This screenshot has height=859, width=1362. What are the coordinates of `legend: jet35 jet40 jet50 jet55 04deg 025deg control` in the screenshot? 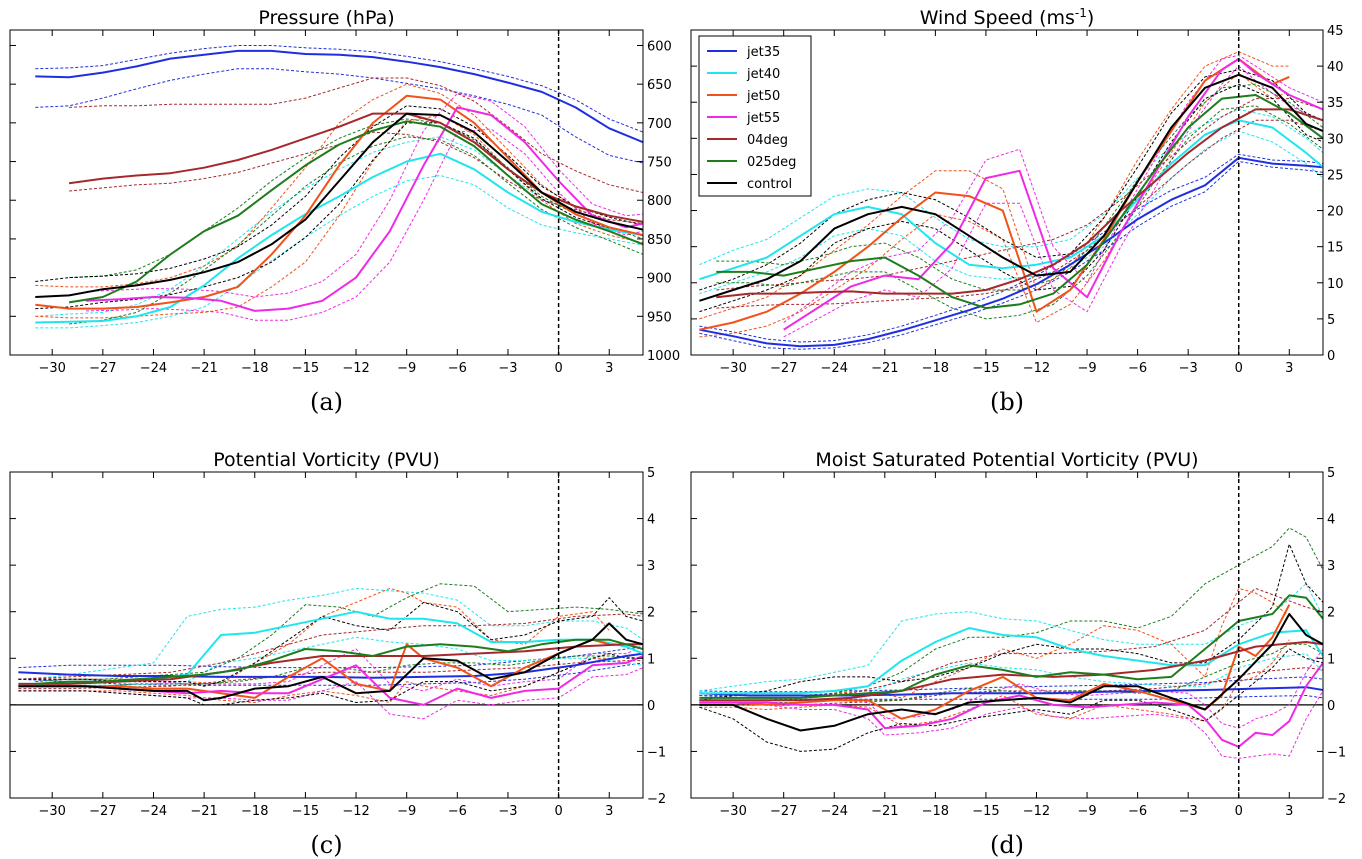 It's located at (755, 116).